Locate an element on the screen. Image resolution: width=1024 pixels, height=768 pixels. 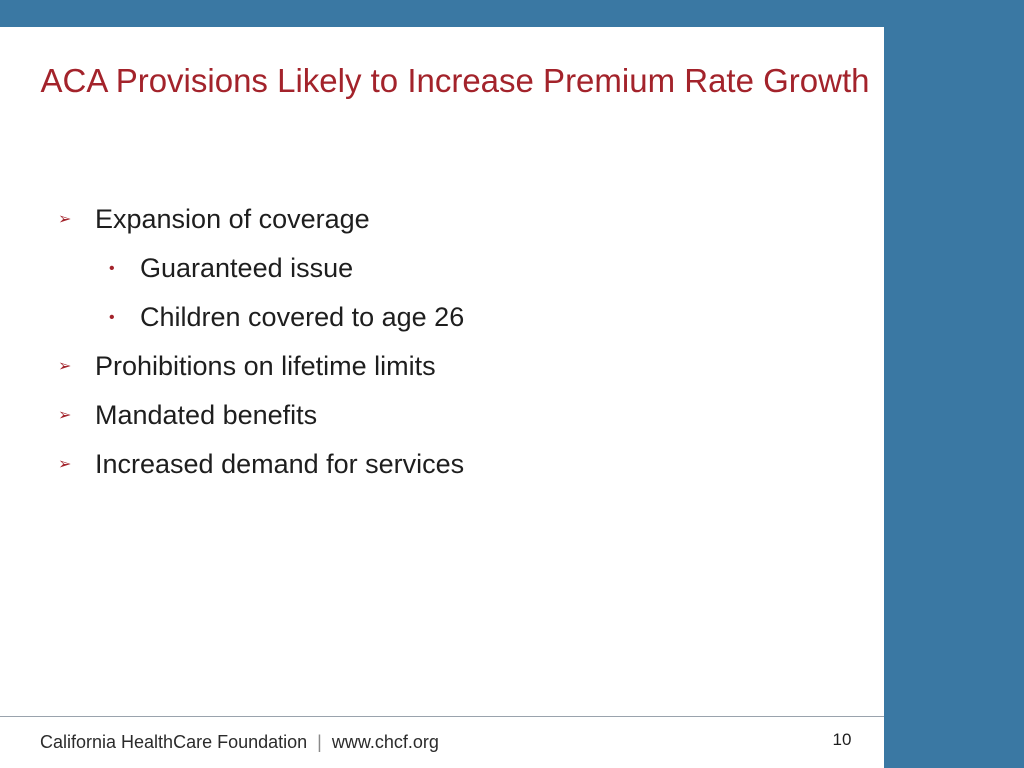
bullet-text: Increased demand for services is located at coordinates (280, 464).